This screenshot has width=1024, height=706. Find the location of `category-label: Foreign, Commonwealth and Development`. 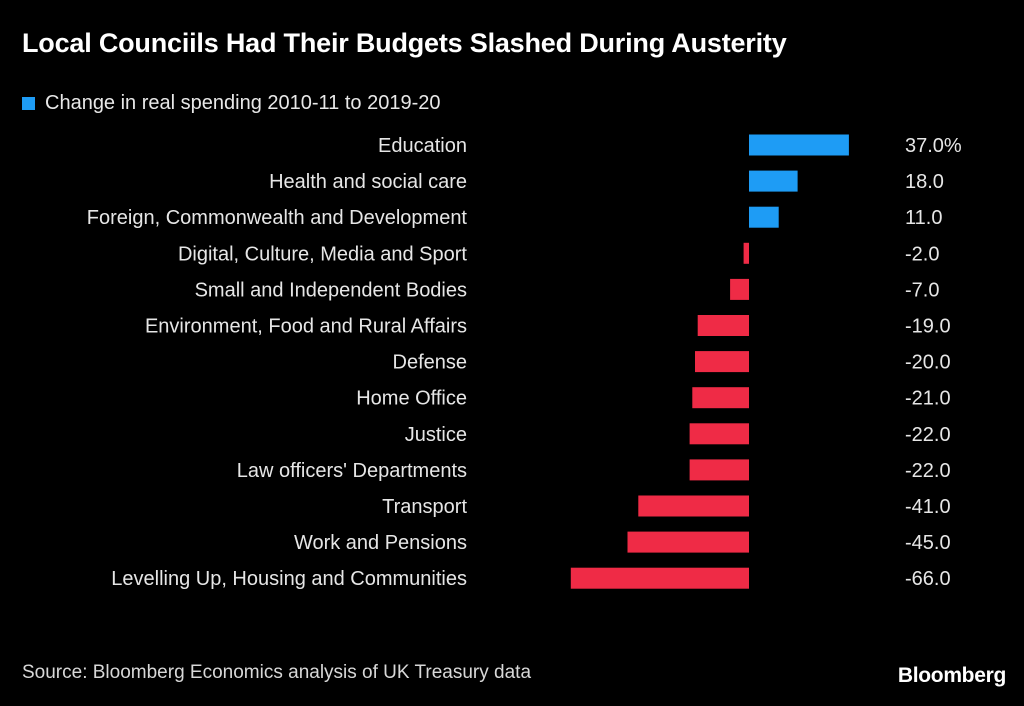

category-label: Foreign, Commonwealth and Development is located at coordinates (277, 218).